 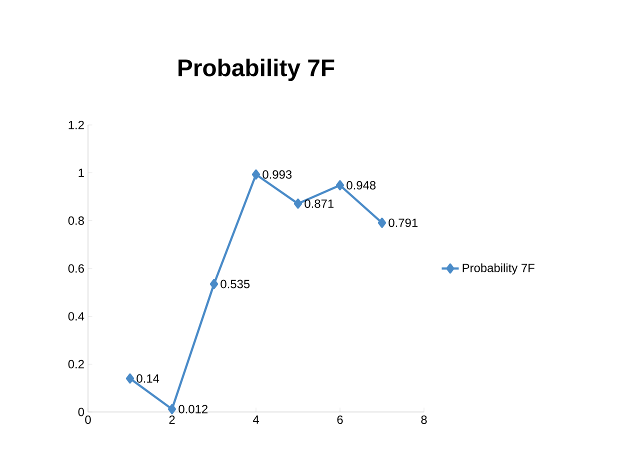 What do you see at coordinates (76, 268) in the screenshot?
I see `y-tick-label: 0.6` at bounding box center [76, 268].